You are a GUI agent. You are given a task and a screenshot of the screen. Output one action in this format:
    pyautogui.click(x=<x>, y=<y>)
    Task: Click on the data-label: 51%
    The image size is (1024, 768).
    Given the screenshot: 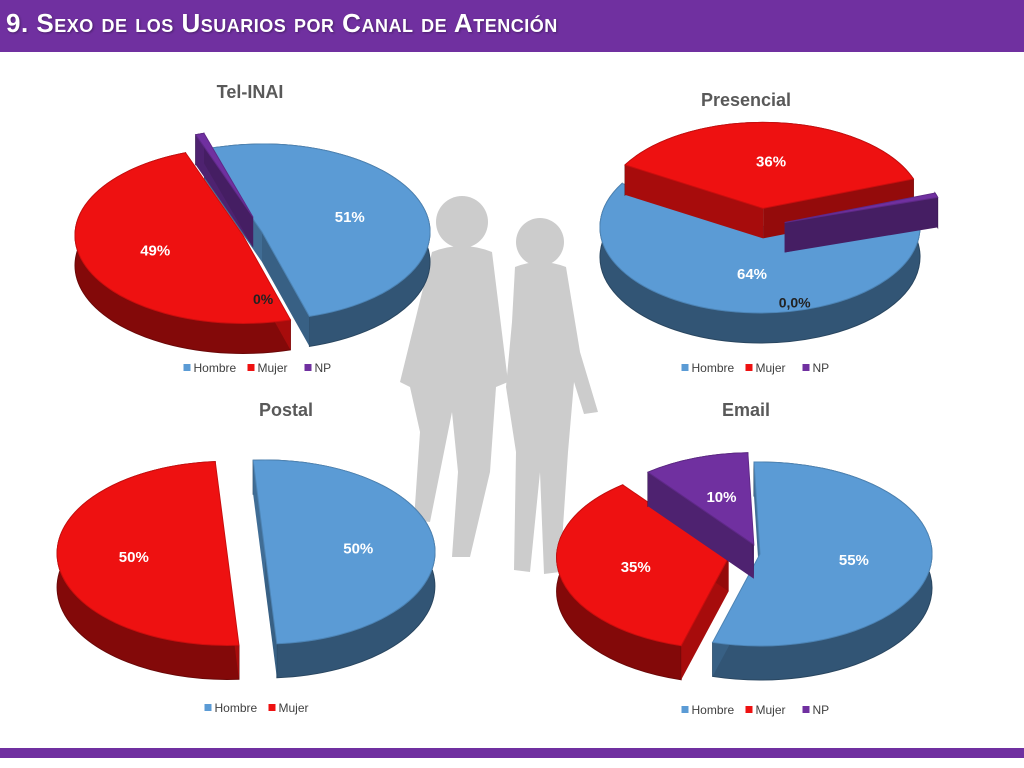 What is the action you would take?
    pyautogui.click(x=350, y=217)
    